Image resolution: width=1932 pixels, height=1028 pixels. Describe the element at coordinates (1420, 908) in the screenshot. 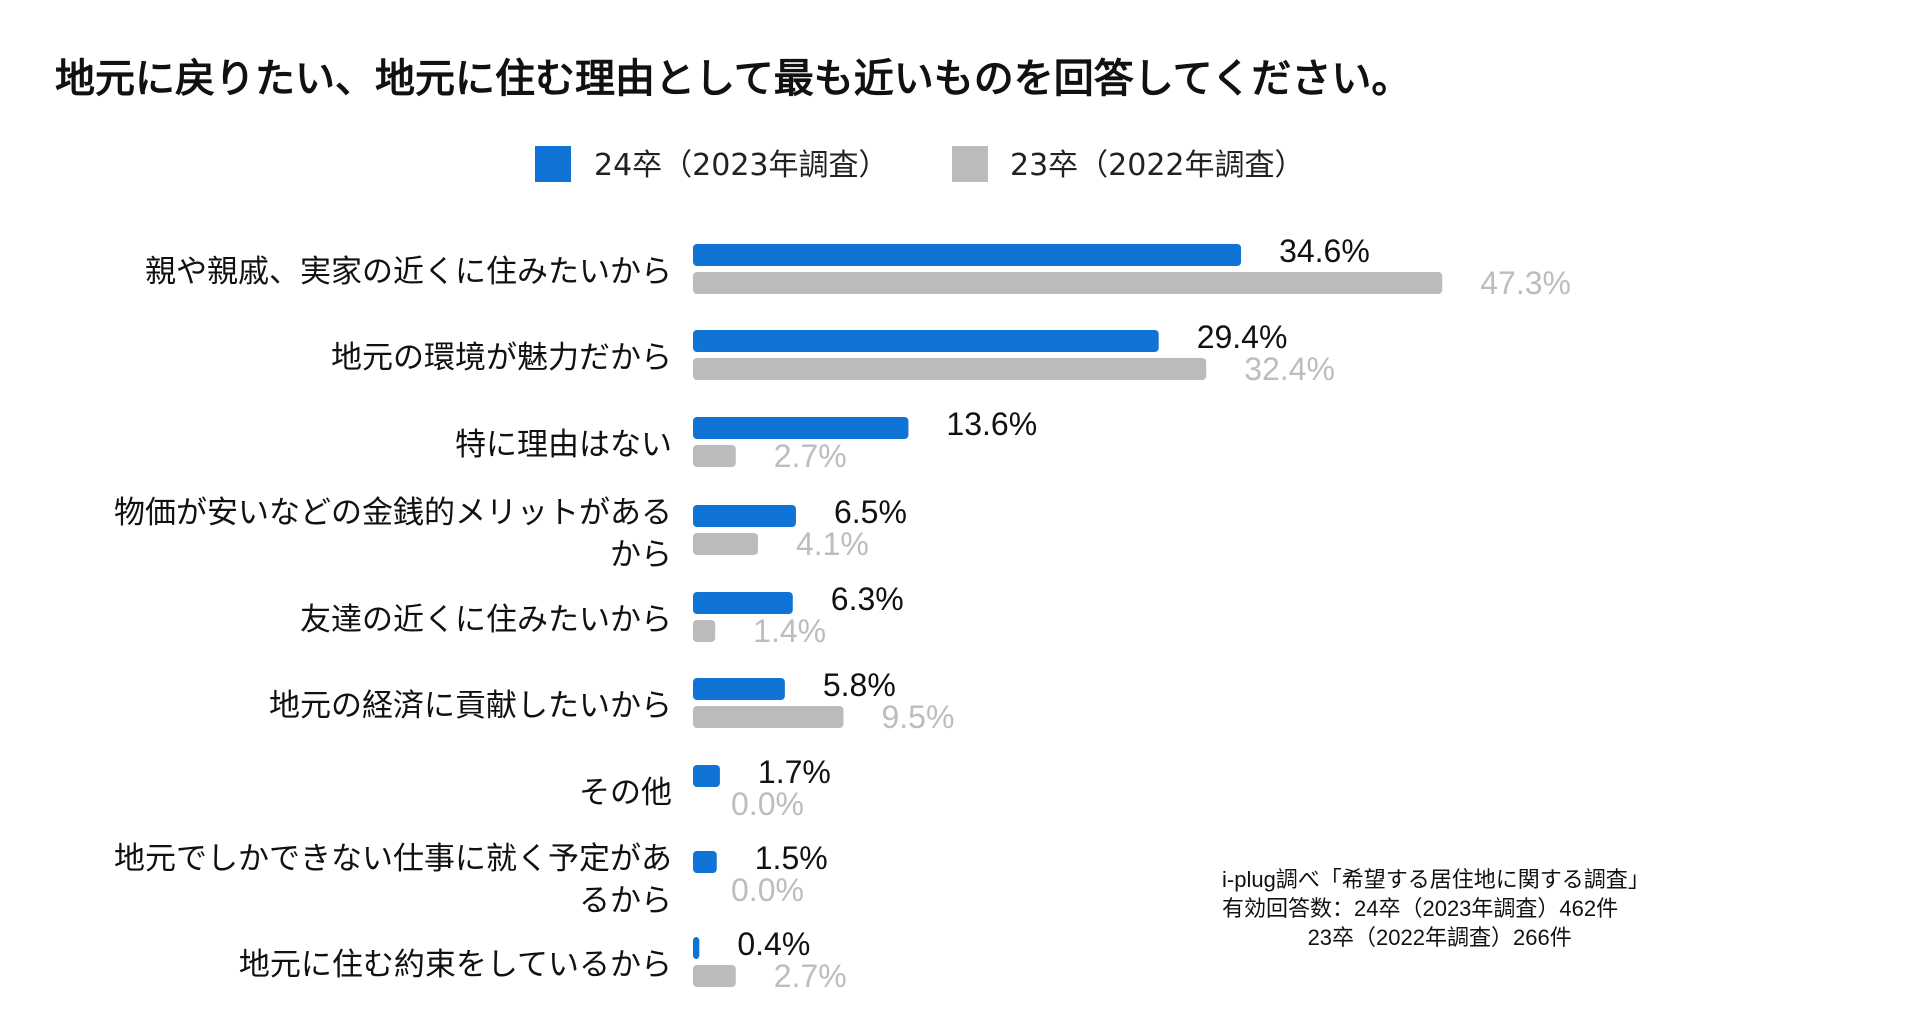

I see `source-note-line-2: 有効回答数：24卒（2023年調査）462件` at that location.